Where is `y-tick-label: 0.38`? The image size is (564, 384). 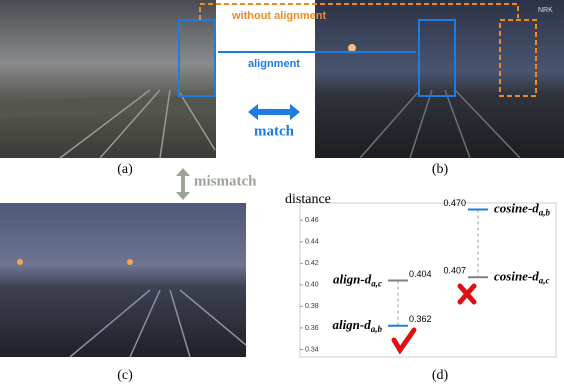
y-tick-label: 0.38 is located at coordinates (312, 306).